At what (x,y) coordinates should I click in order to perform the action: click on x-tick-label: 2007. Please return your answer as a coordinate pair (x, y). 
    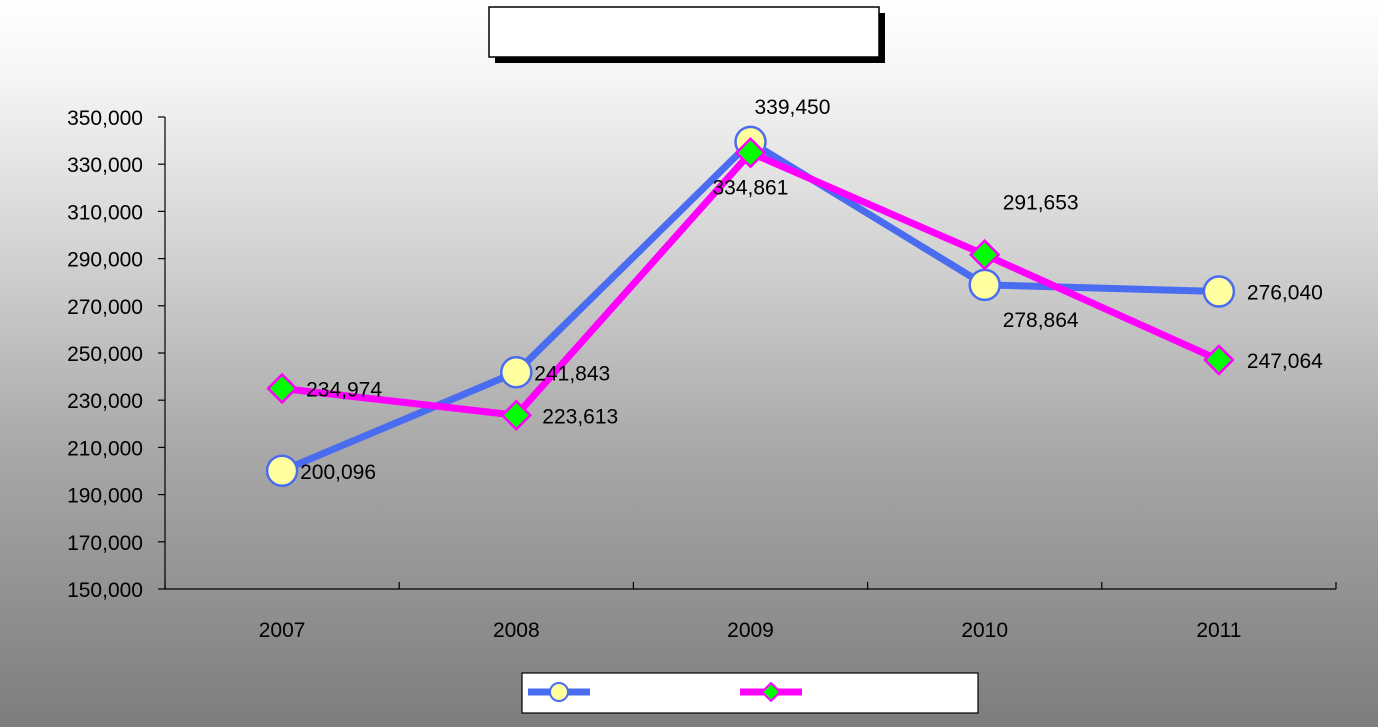
    Looking at the image, I should click on (282, 630).